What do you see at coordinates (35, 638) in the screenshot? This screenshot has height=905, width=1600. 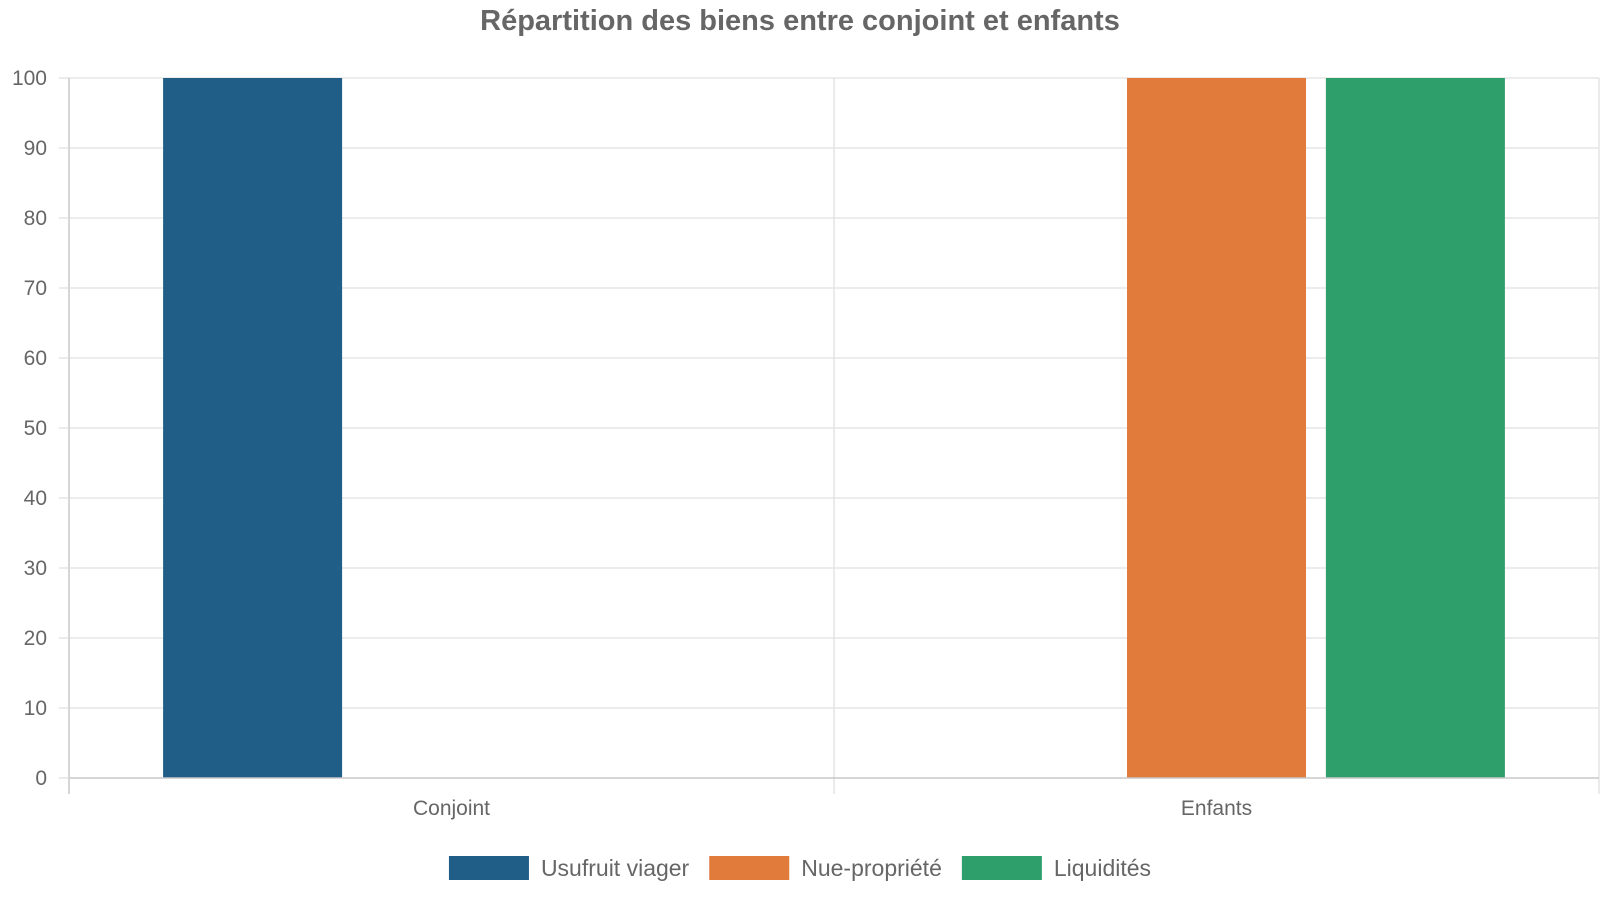 I see `y-tick-label: 20` at bounding box center [35, 638].